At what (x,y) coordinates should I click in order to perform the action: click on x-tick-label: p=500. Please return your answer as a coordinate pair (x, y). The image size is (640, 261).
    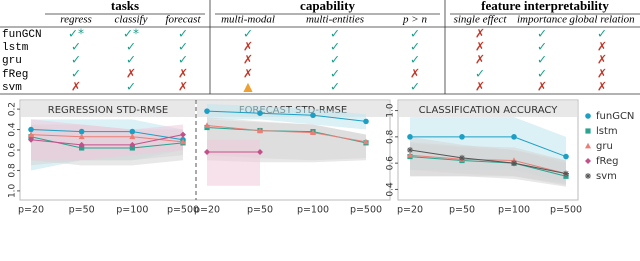
    Looking at the image, I should click on (366, 210).